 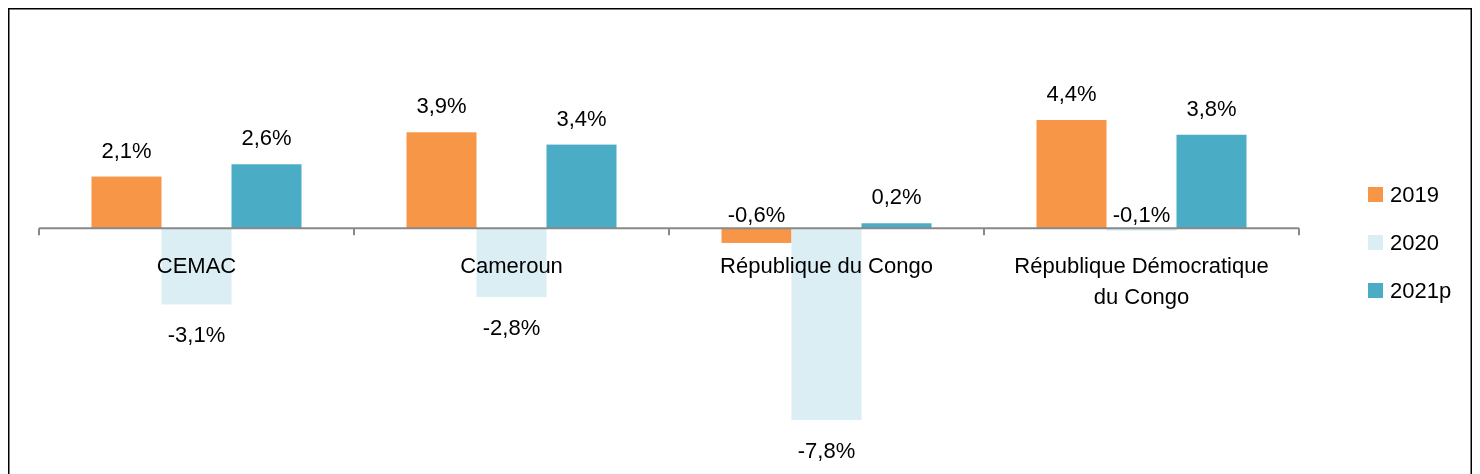 What do you see at coordinates (896, 197) in the screenshot?
I see `data-label: 0,2%` at bounding box center [896, 197].